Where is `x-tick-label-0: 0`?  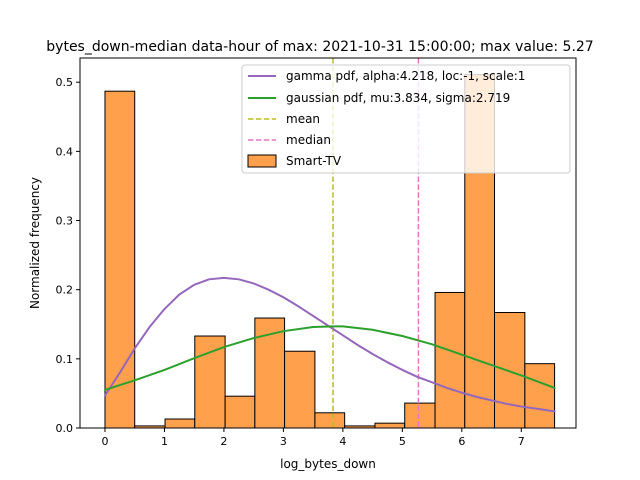
x-tick-label-0: 0 is located at coordinates (104, 441).